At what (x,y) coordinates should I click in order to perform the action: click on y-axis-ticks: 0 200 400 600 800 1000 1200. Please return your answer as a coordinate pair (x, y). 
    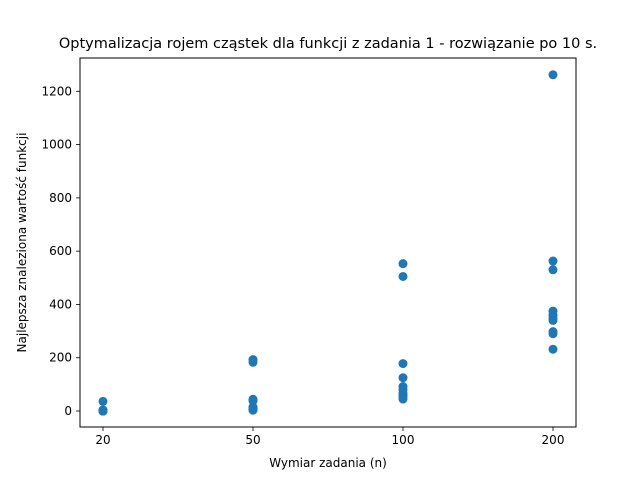
    Looking at the image, I should click on (60, 251).